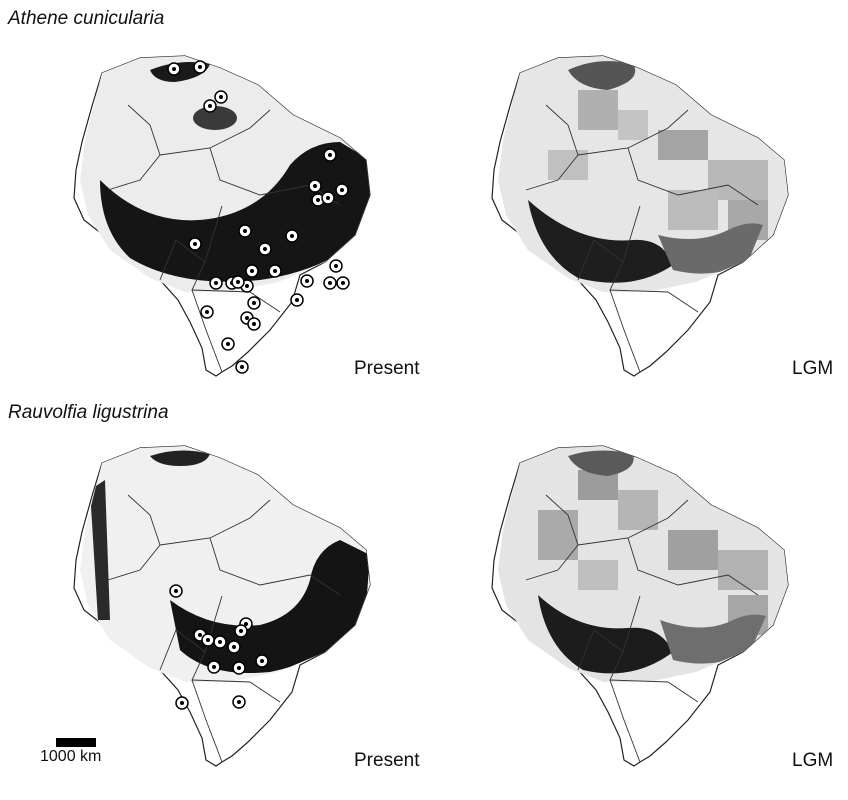 Image resolution: width=848 pixels, height=800 pixels. I want to click on species-label-rauvolfia: Rauvolfia ligustrina, so click(88, 412).